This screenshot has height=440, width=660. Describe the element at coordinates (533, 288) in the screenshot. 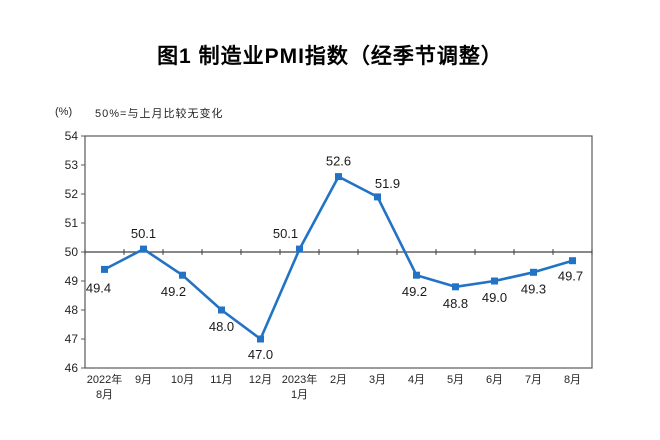

I see `data-point-label: 49.3` at that location.